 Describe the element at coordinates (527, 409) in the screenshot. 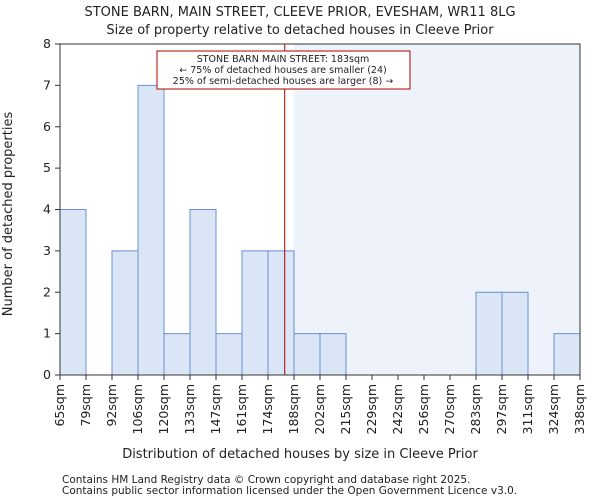

I see `x-tick-label: 311sqm` at that location.